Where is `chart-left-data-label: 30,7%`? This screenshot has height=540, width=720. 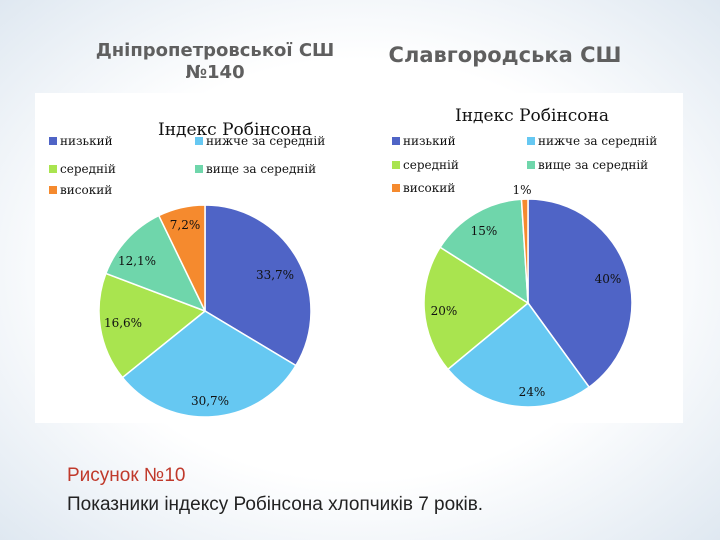 chart-left-data-label: 30,7% is located at coordinates (210, 401).